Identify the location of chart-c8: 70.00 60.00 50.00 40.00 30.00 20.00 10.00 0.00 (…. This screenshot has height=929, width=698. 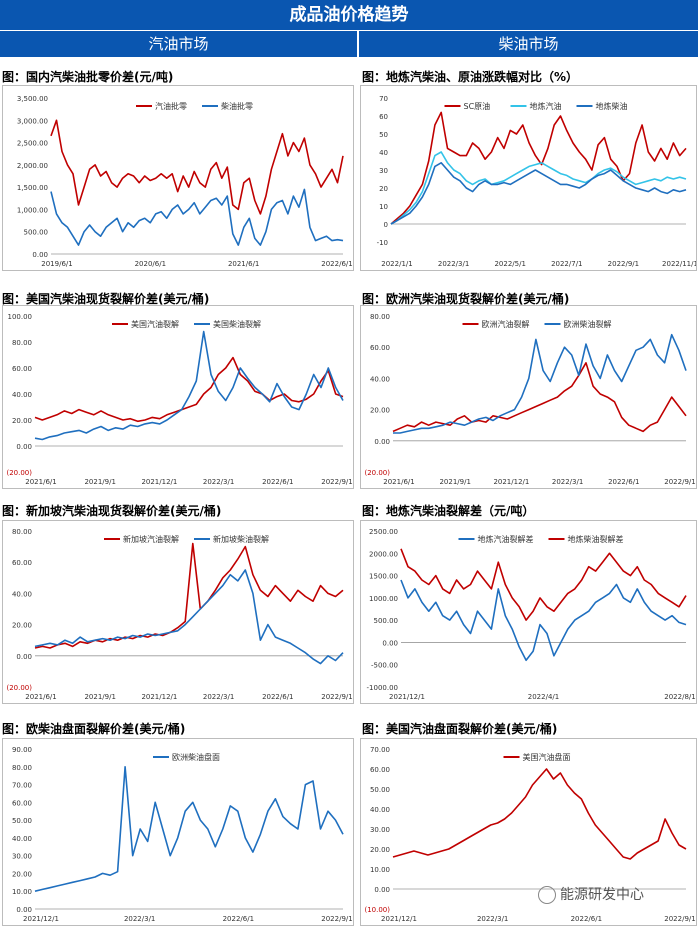
(528, 832).